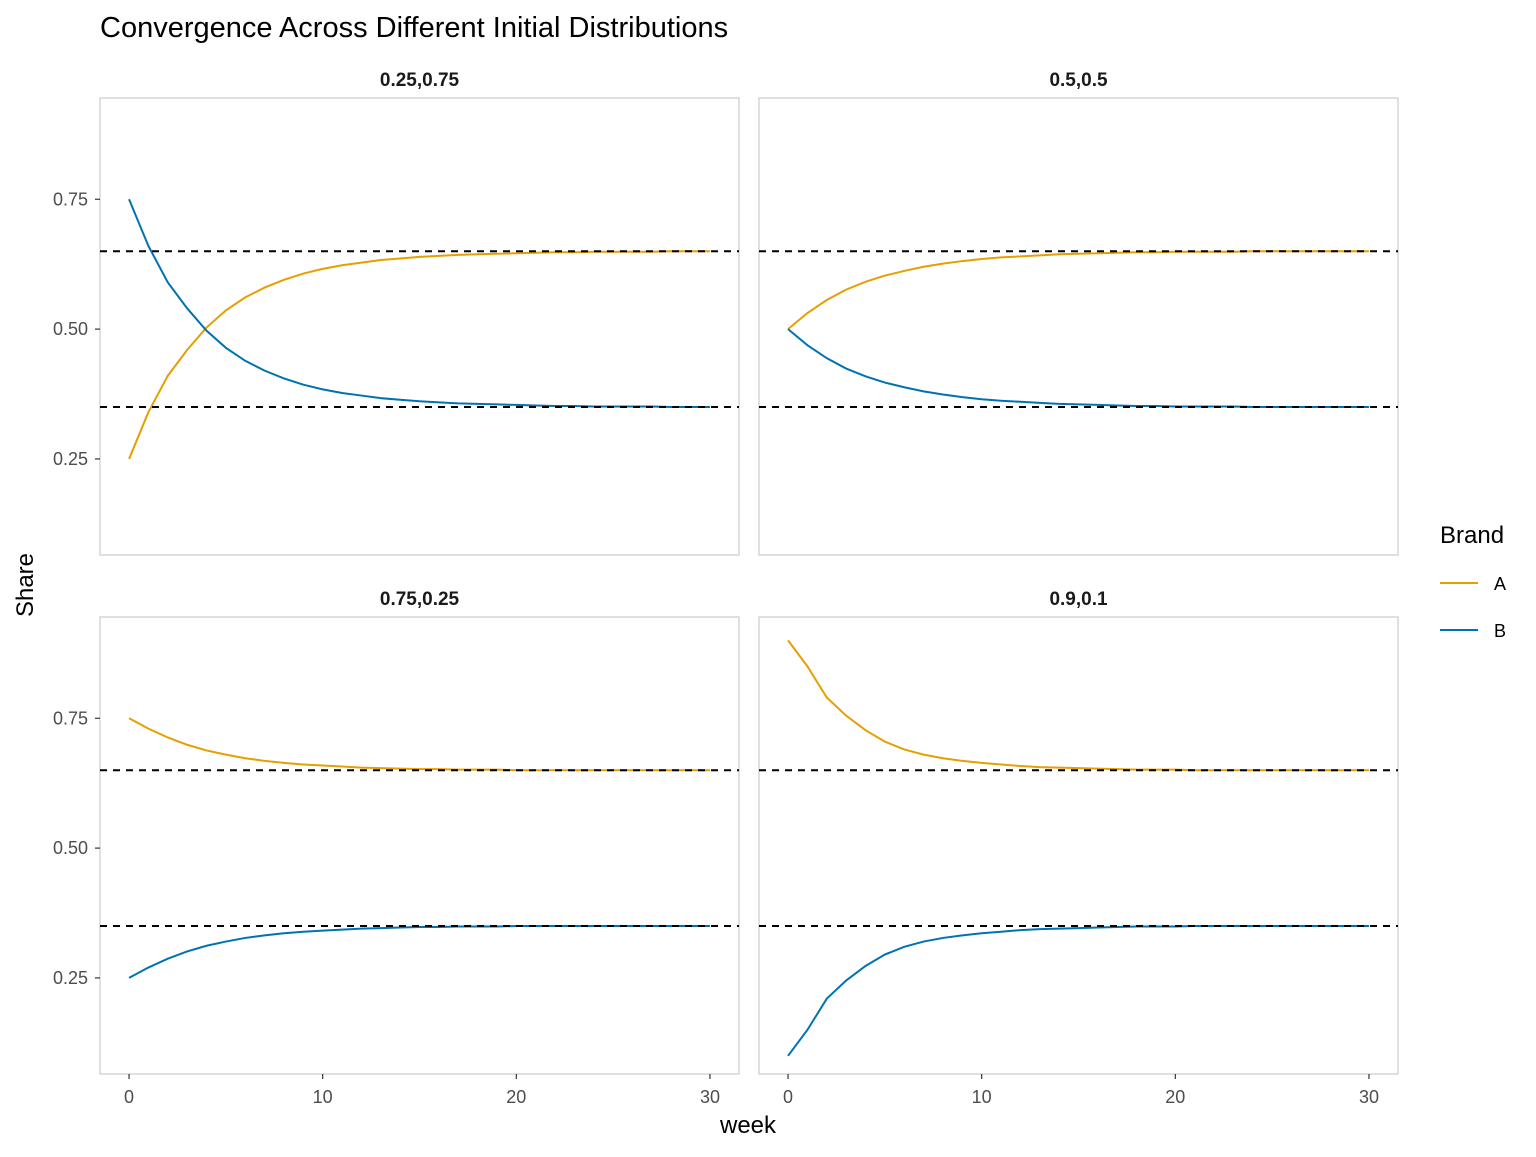 This screenshot has width=1536, height=1157. What do you see at coordinates (420, 599) in the screenshot?
I see `facet-strip-label: 0.75,0.25` at bounding box center [420, 599].